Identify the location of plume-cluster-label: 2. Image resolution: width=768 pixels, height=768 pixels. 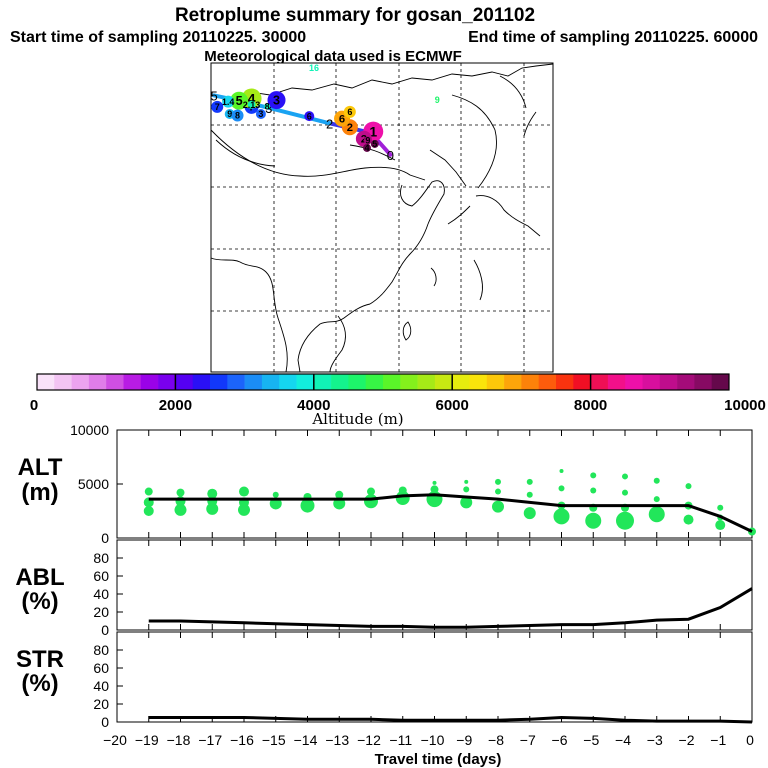
(364, 140).